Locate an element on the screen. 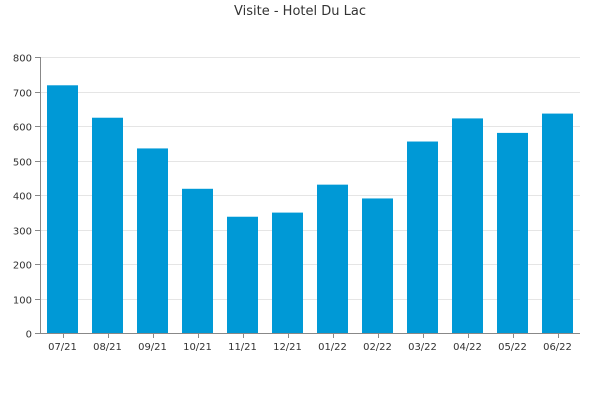  x-tick-label: 06/22 is located at coordinates (557, 347).